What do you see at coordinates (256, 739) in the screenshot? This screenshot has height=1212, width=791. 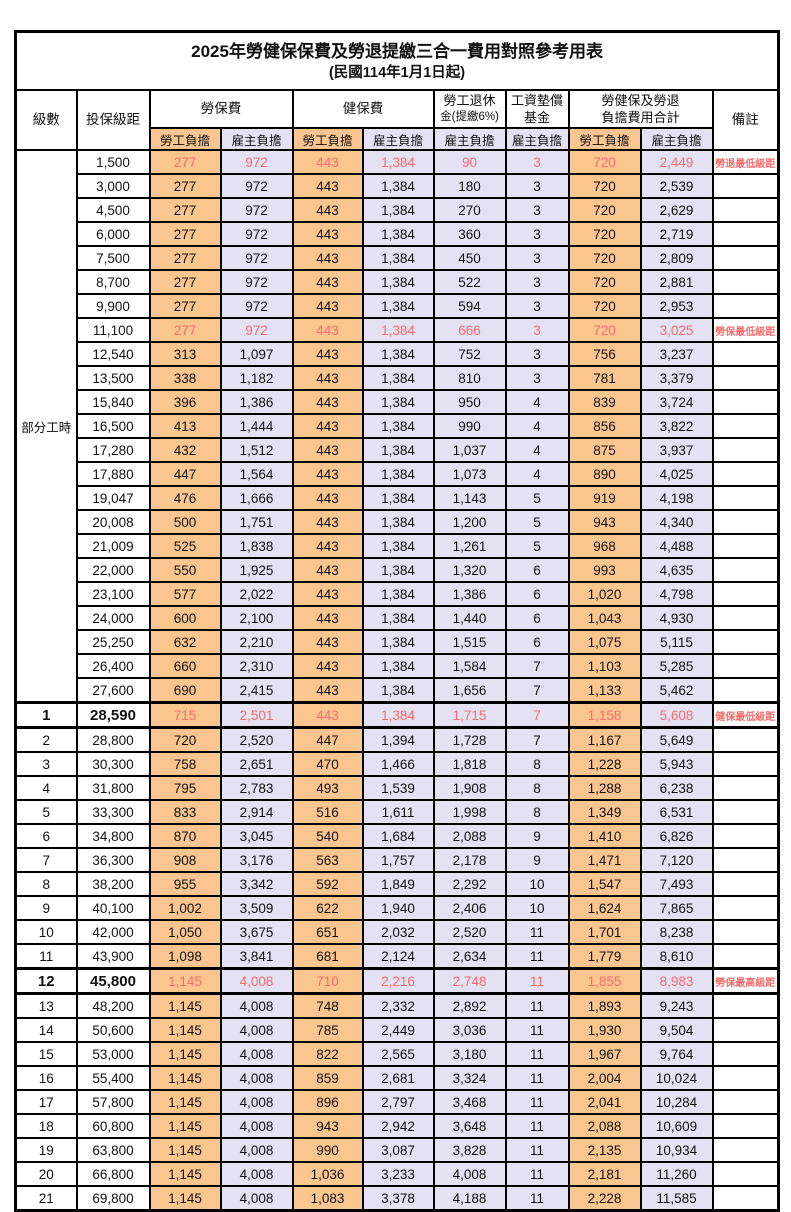 I see `labor-employer-cell: 2,520` at bounding box center [256, 739].